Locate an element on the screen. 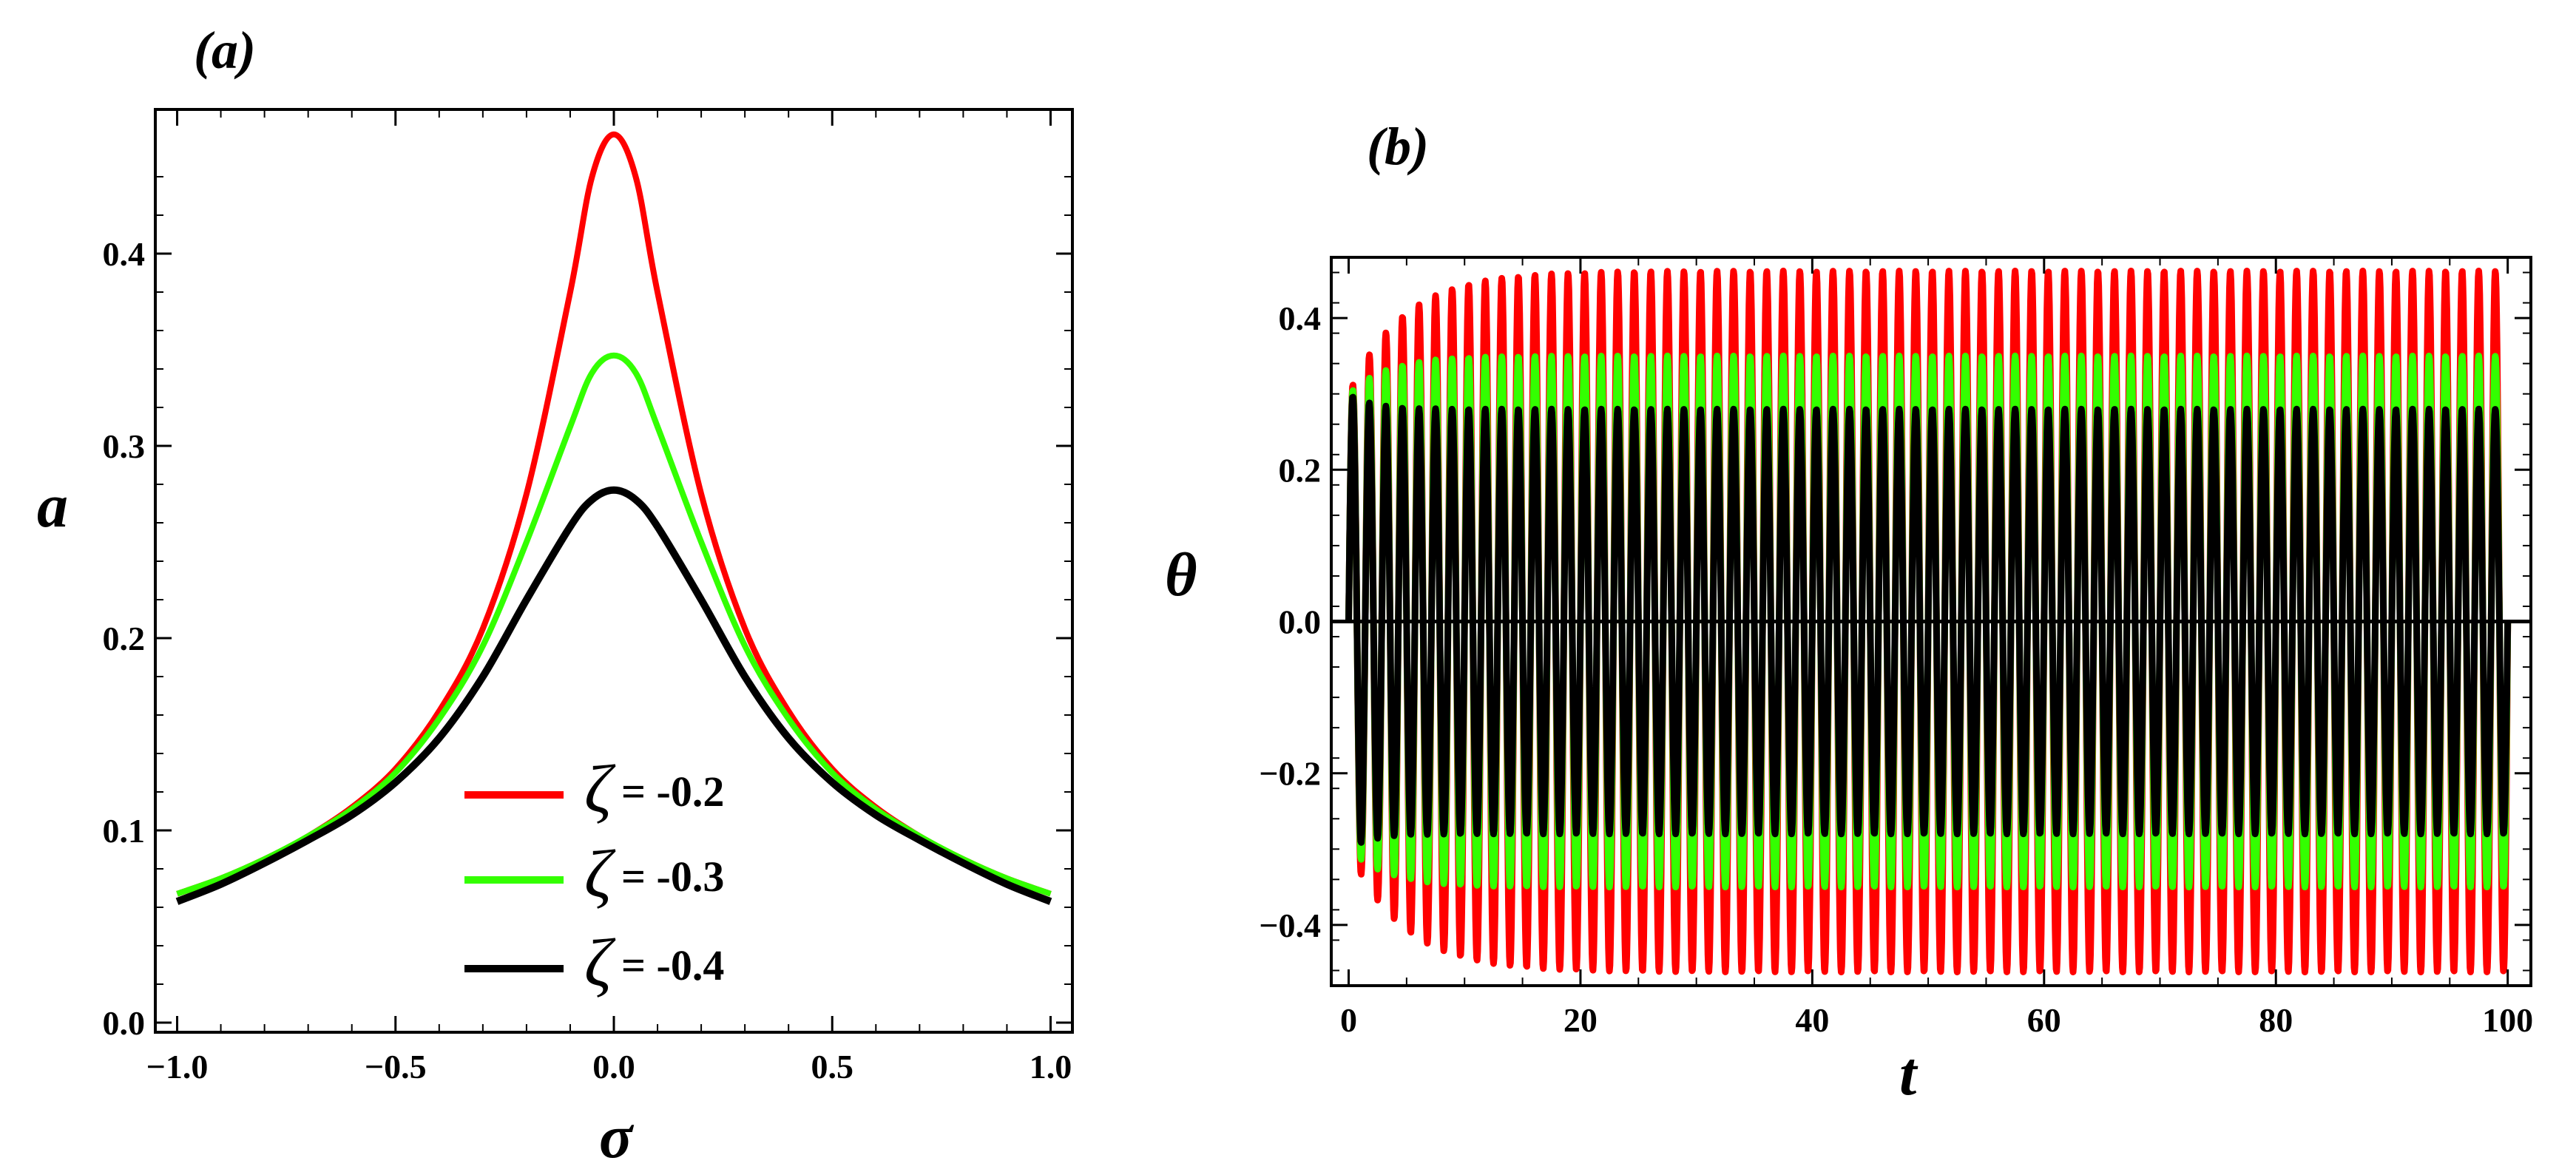 Image resolution: width=2576 pixels, height=1172 pixels. panel-b-xlabel: t is located at coordinates (1909, 1074).